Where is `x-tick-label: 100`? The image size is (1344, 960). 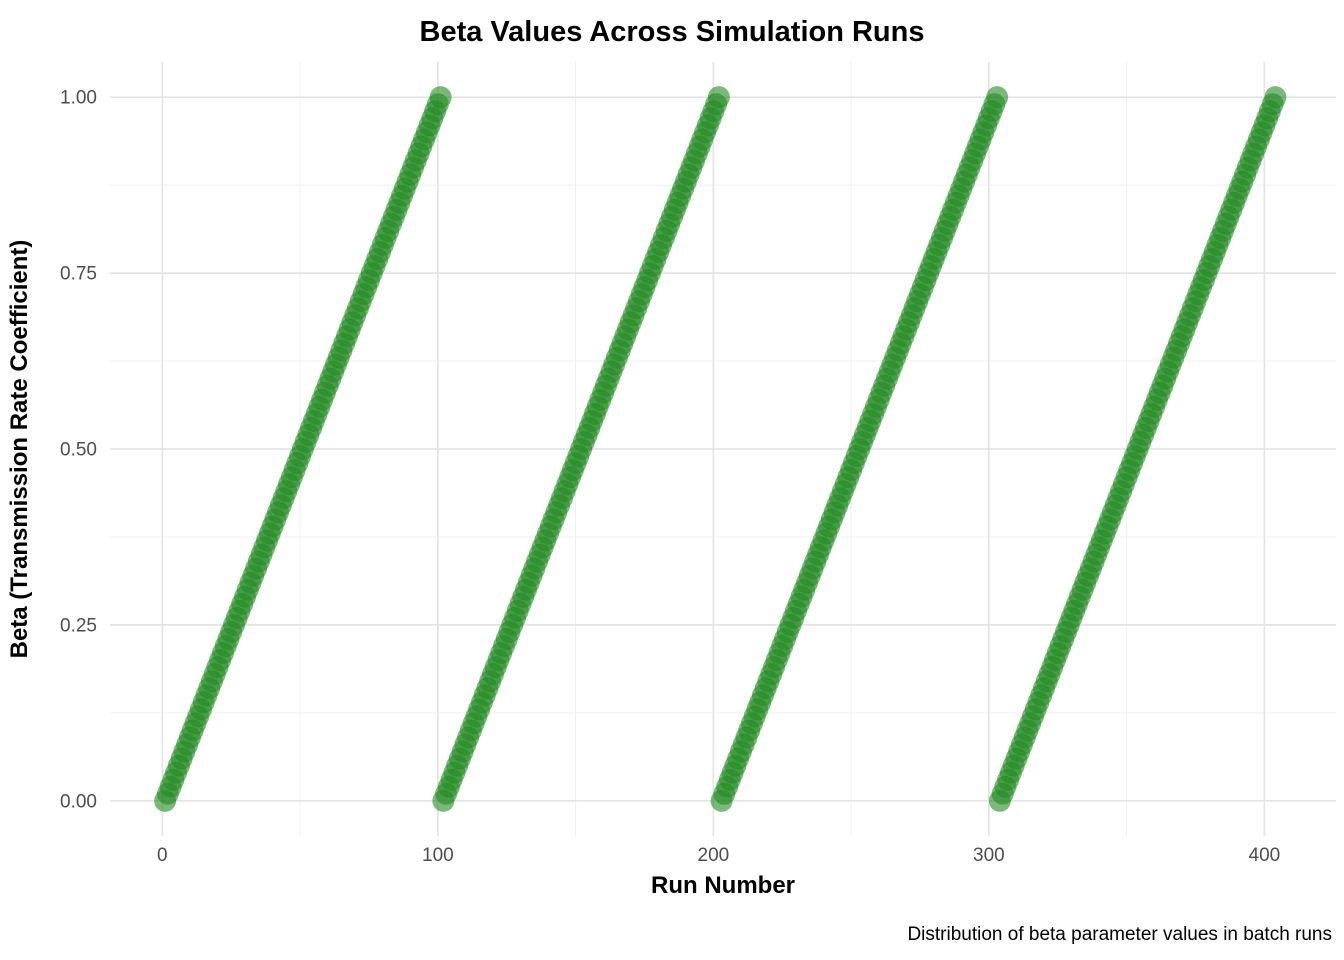 x-tick-label: 100 is located at coordinates (438, 855).